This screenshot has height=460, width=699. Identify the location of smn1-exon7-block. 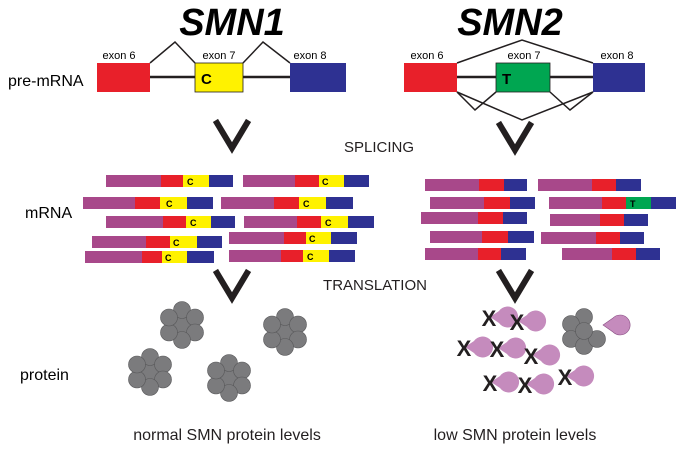
(219, 77).